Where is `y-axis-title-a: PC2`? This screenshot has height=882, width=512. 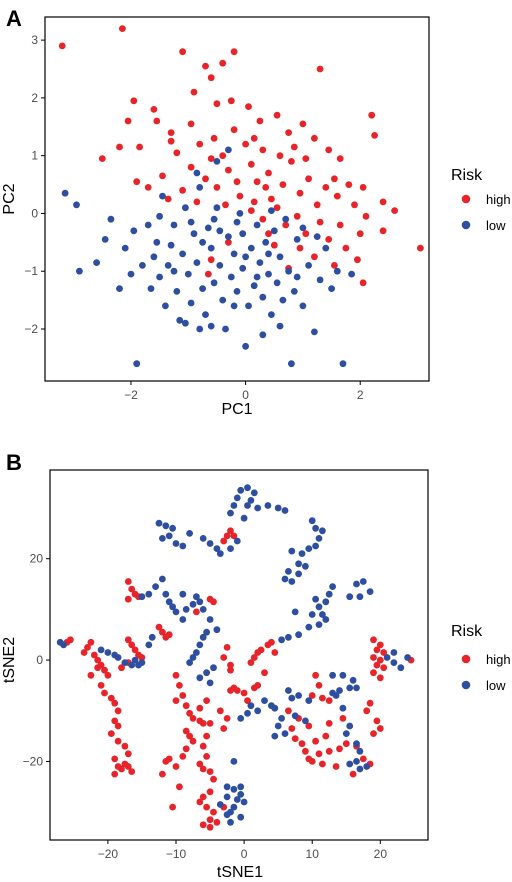 y-axis-title-a: PC2 is located at coordinates (9, 198).